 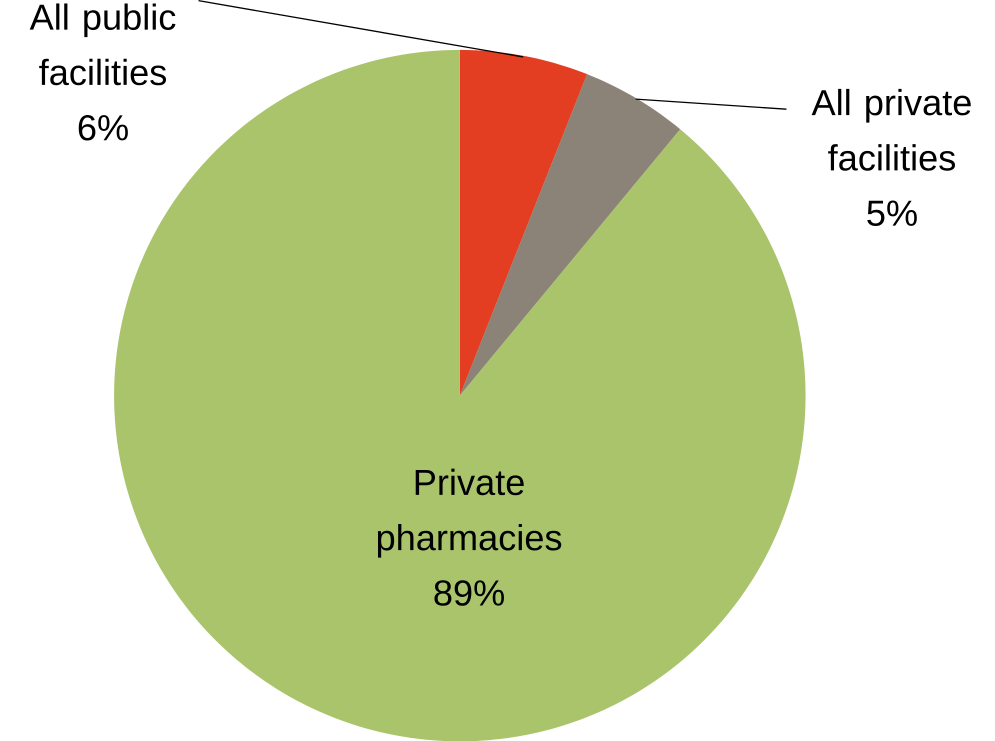 What do you see at coordinates (470, 513) in the screenshot?
I see `slice-label: Private pharmacies` at bounding box center [470, 513].